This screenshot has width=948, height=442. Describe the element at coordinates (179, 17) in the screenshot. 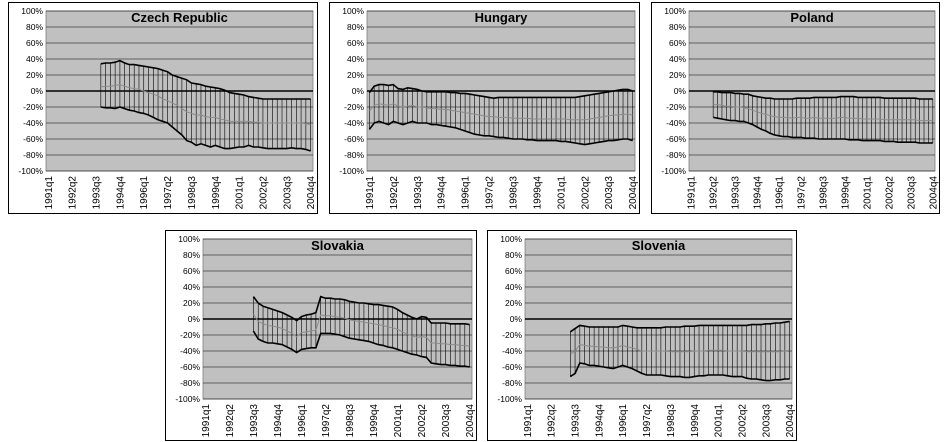

I see `chart-title: Czech Republic` at that location.